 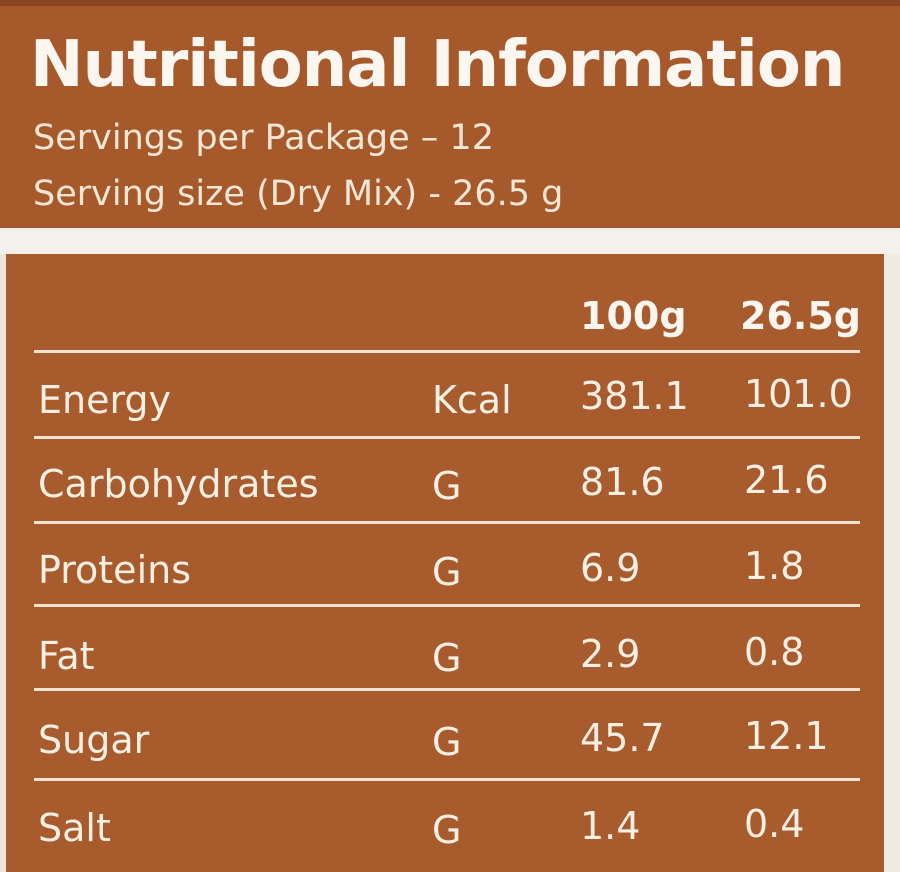 I want to click on row-unit-carbohydrates: G, so click(x=447, y=486).